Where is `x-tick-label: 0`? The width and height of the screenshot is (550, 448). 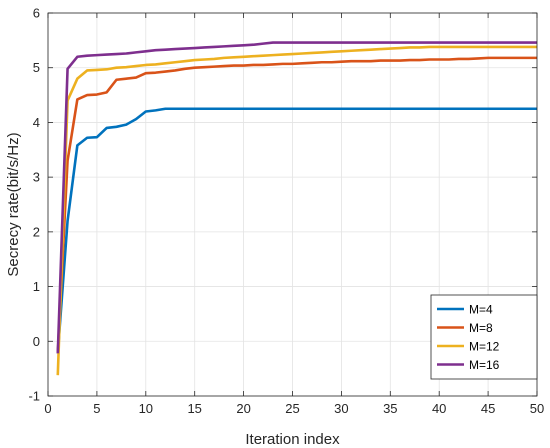 x-tick-label: 0 is located at coordinates (47, 408).